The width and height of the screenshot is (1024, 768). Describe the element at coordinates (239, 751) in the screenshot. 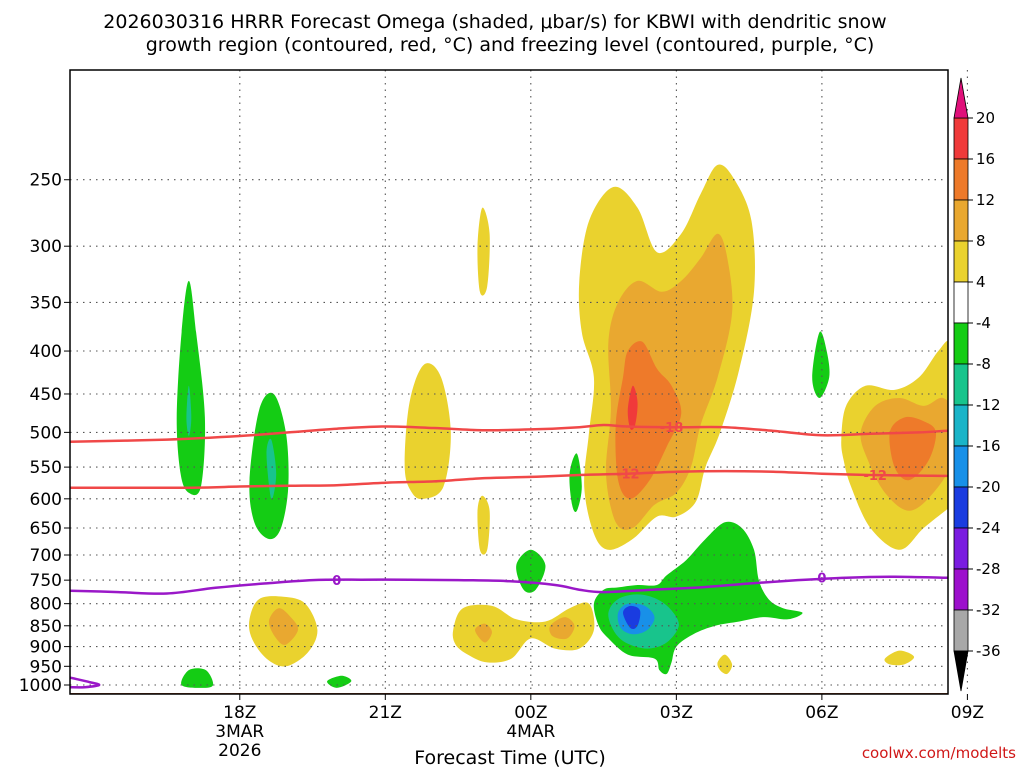

I see `x-tick-label-2026: 2026` at that location.